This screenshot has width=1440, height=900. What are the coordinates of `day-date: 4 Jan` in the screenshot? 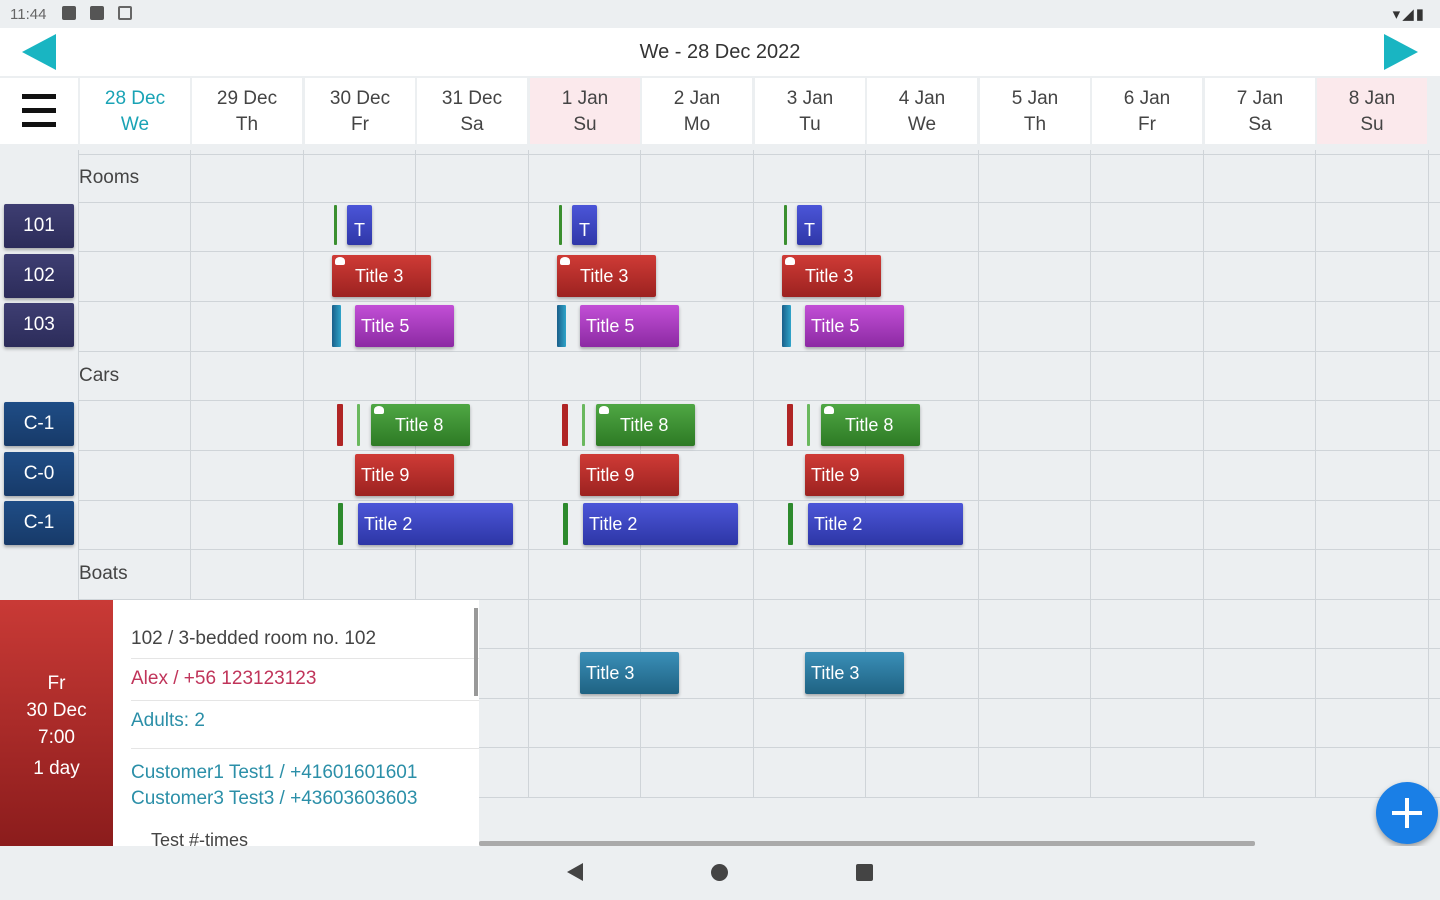 It's located at (922, 98).